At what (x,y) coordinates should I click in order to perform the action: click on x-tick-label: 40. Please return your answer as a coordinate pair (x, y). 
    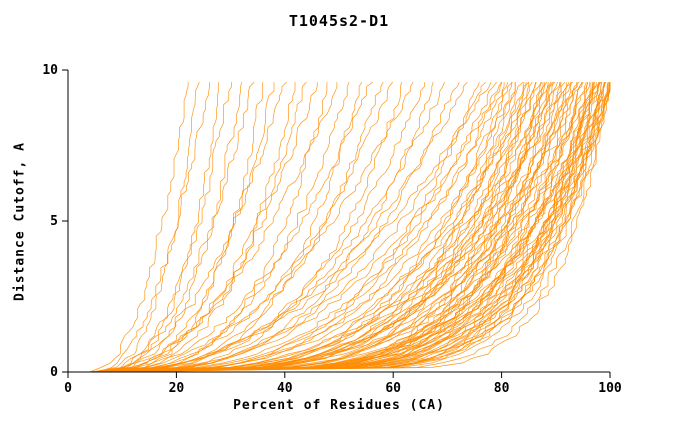
    Looking at the image, I should click on (285, 388).